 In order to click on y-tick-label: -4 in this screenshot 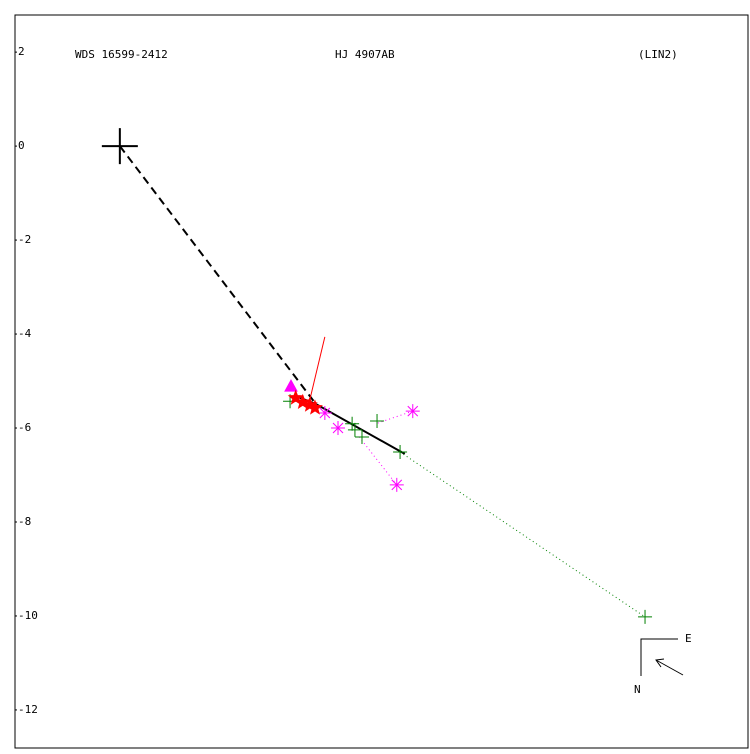, I will do `click(25, 333)`.